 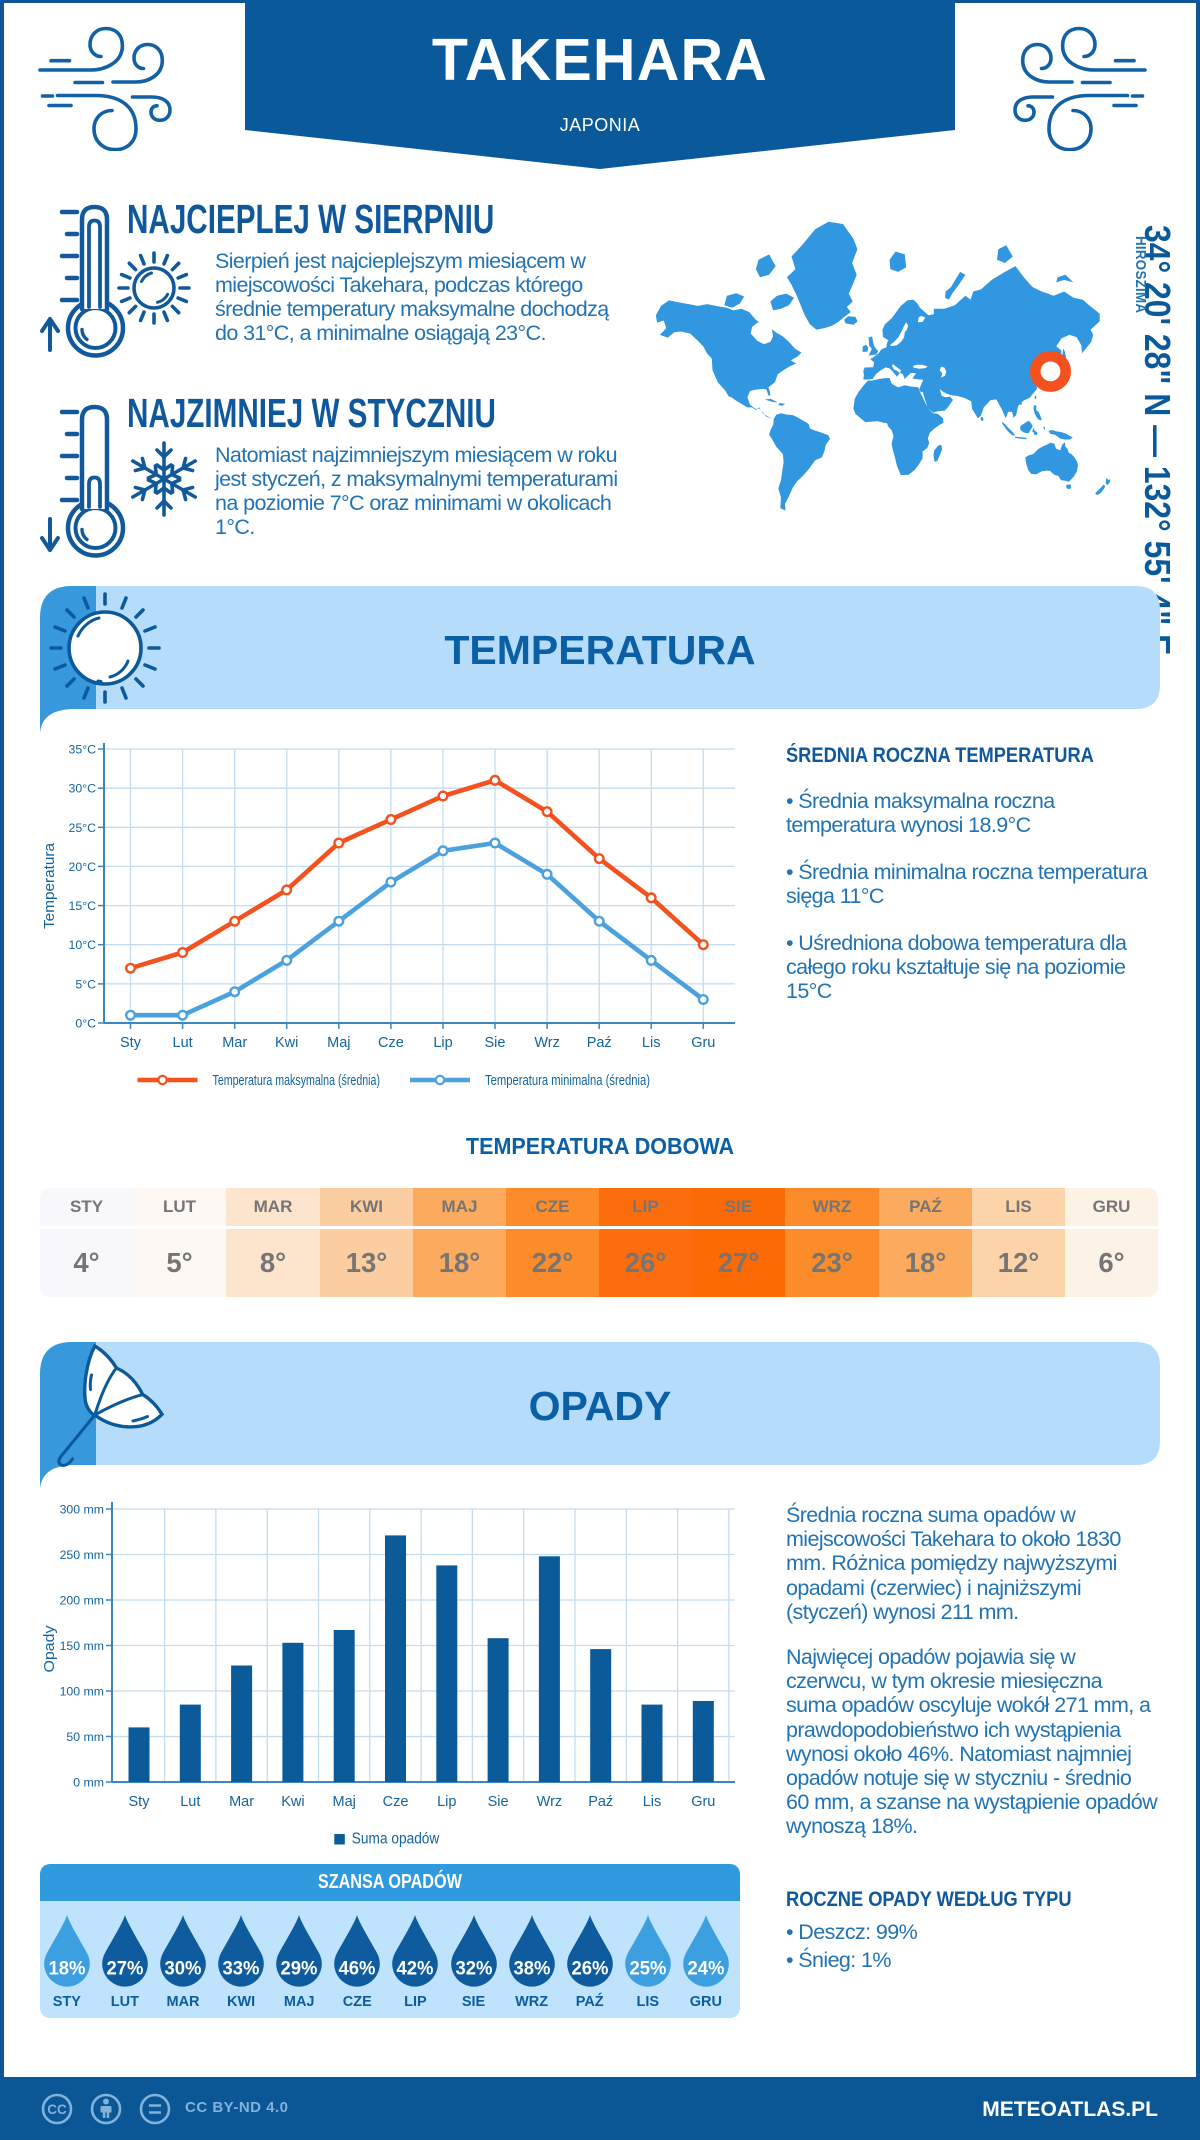 I want to click on svg-text: 29%, so click(x=299, y=1968).